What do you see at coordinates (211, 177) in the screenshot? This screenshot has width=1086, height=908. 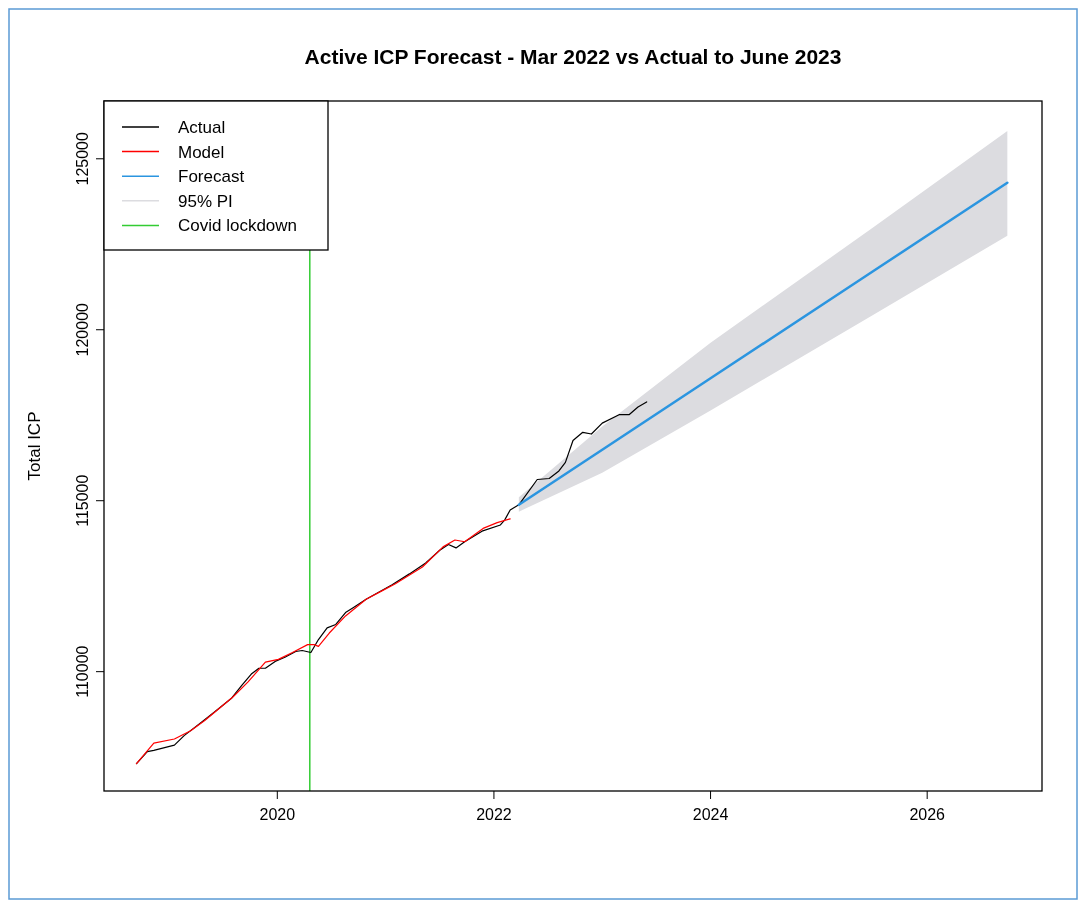 I see `legend-label: Forecast` at bounding box center [211, 177].